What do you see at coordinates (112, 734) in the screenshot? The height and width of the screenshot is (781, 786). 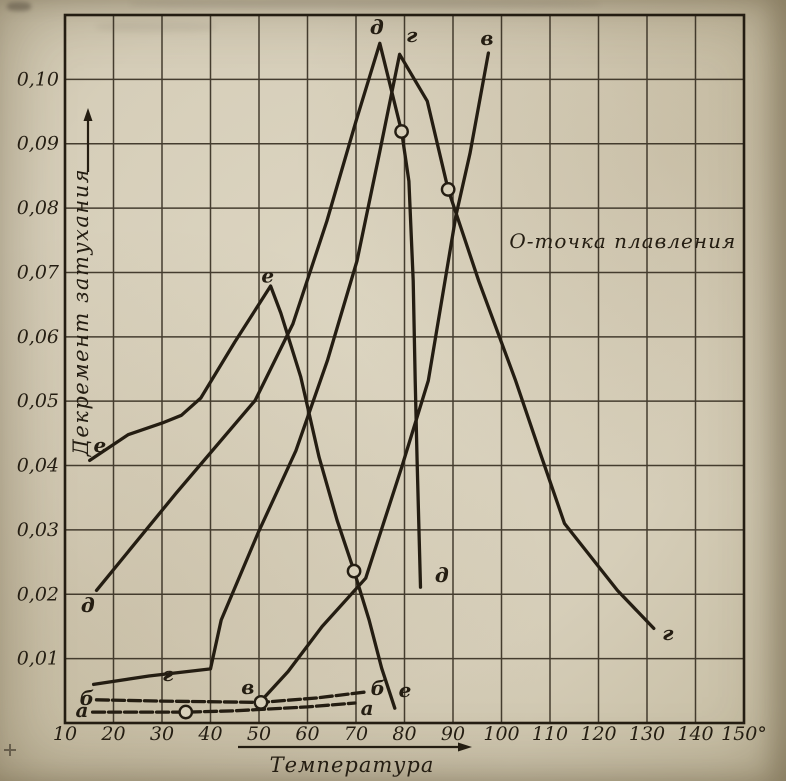 I see `x-tick-label: 20` at bounding box center [112, 734].